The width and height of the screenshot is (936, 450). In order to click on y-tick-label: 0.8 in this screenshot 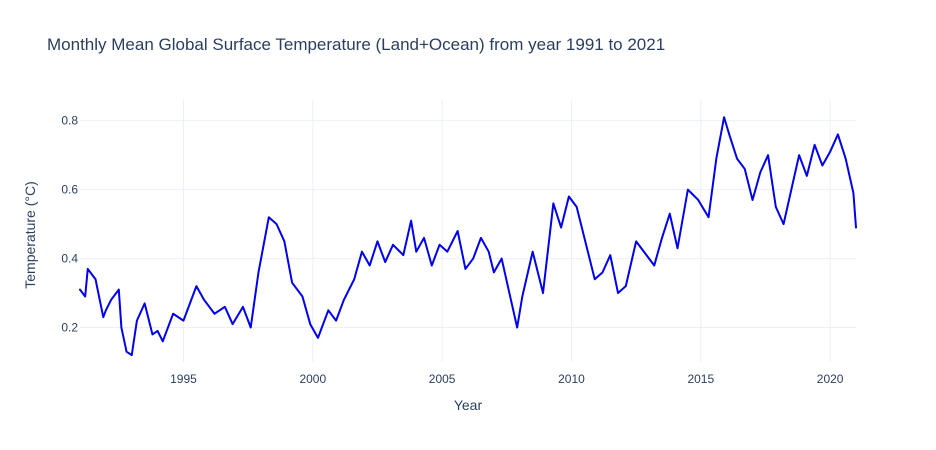, I will do `click(69, 121)`.